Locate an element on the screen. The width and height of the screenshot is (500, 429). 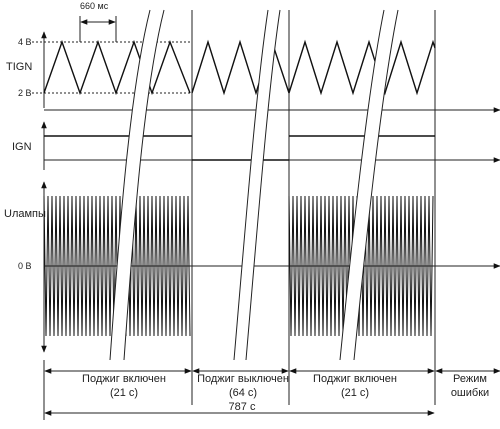
total-duration-label: 787 с is located at coordinates (242, 407).